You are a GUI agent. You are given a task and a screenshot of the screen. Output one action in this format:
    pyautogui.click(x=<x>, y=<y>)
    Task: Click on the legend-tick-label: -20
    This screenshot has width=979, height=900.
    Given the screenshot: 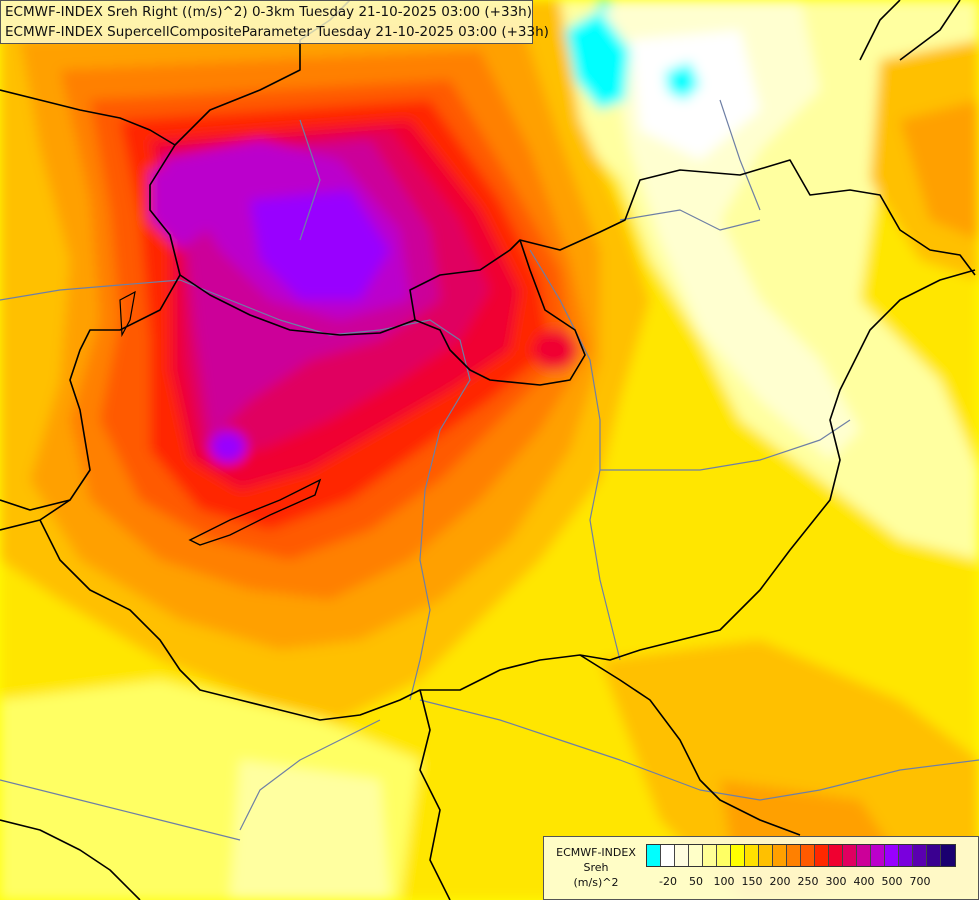 What is the action you would take?
    pyautogui.click(x=668, y=881)
    